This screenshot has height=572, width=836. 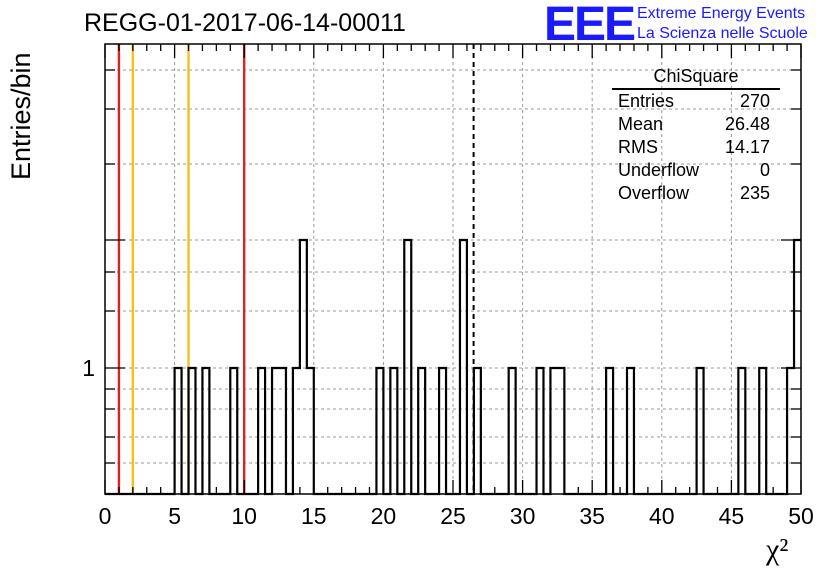 I want to click on stats-label: Mean, so click(x=641, y=124).